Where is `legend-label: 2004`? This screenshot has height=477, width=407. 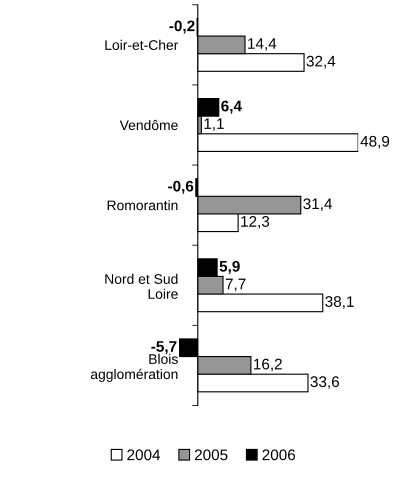
legend-label: 2004 is located at coordinates (143, 454).